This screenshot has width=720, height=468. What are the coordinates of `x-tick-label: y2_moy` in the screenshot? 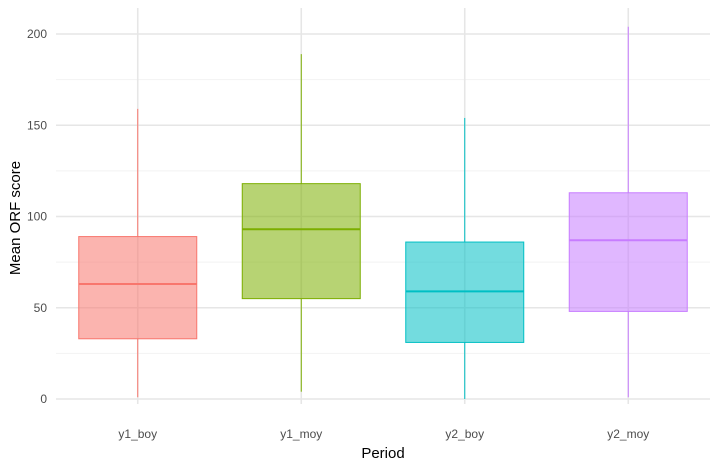 It's located at (628, 434).